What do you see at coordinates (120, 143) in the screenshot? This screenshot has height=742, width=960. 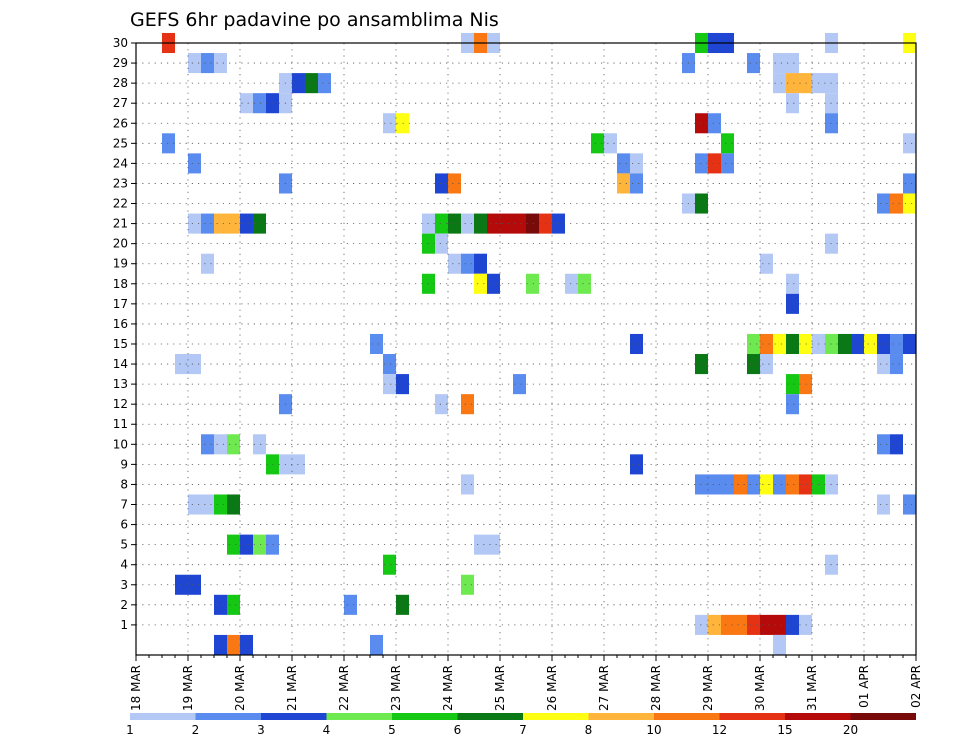 I see `y-tick-label: 25` at bounding box center [120, 143].